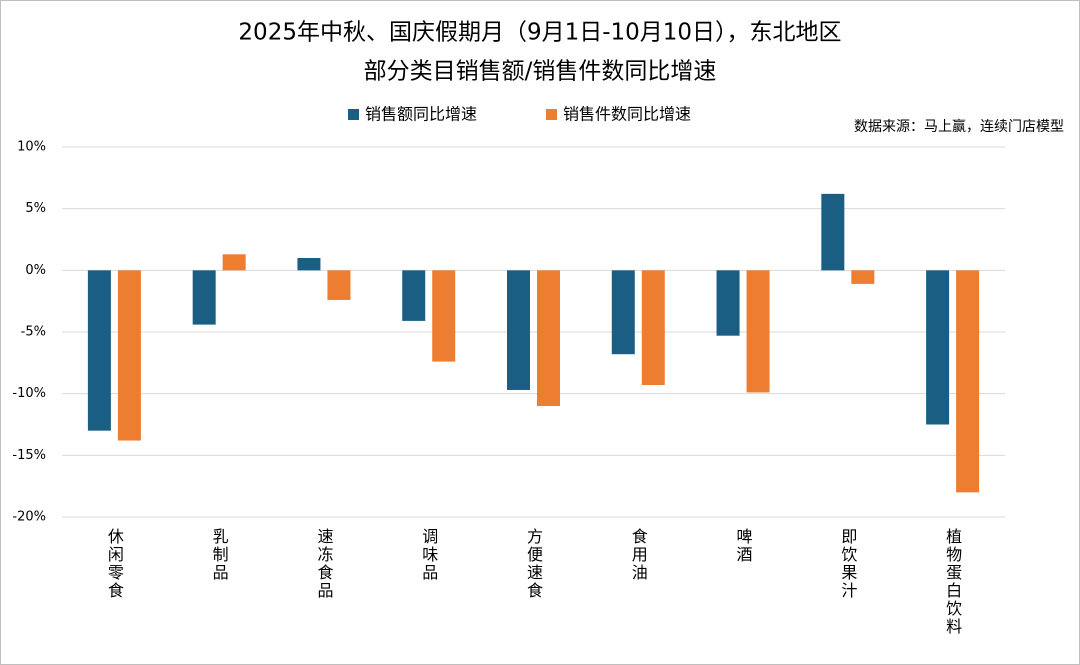 The image size is (1080, 665). What do you see at coordinates (428, 555) in the screenshot?
I see `x-tick-label: 调味品` at bounding box center [428, 555].